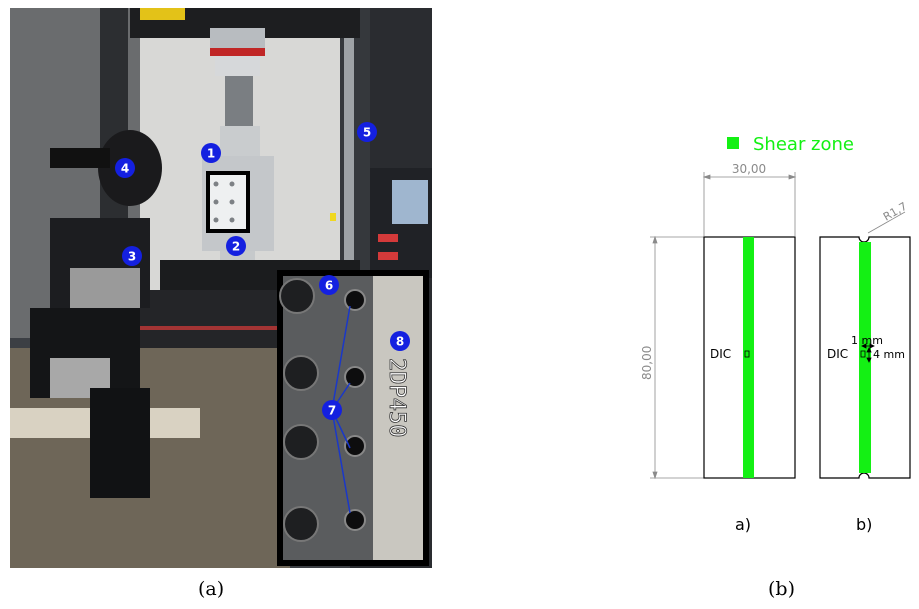  What do you see at coordinates (895, 212) in the screenshot?
I see `radius-label: R1,7` at bounding box center [895, 212].